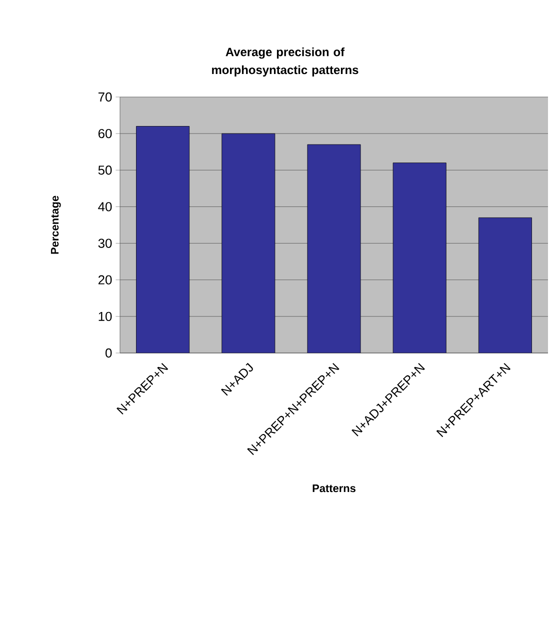 This screenshot has width=559, height=640. Describe the element at coordinates (105, 97) in the screenshot. I see `y-tick-label: 70` at that location.